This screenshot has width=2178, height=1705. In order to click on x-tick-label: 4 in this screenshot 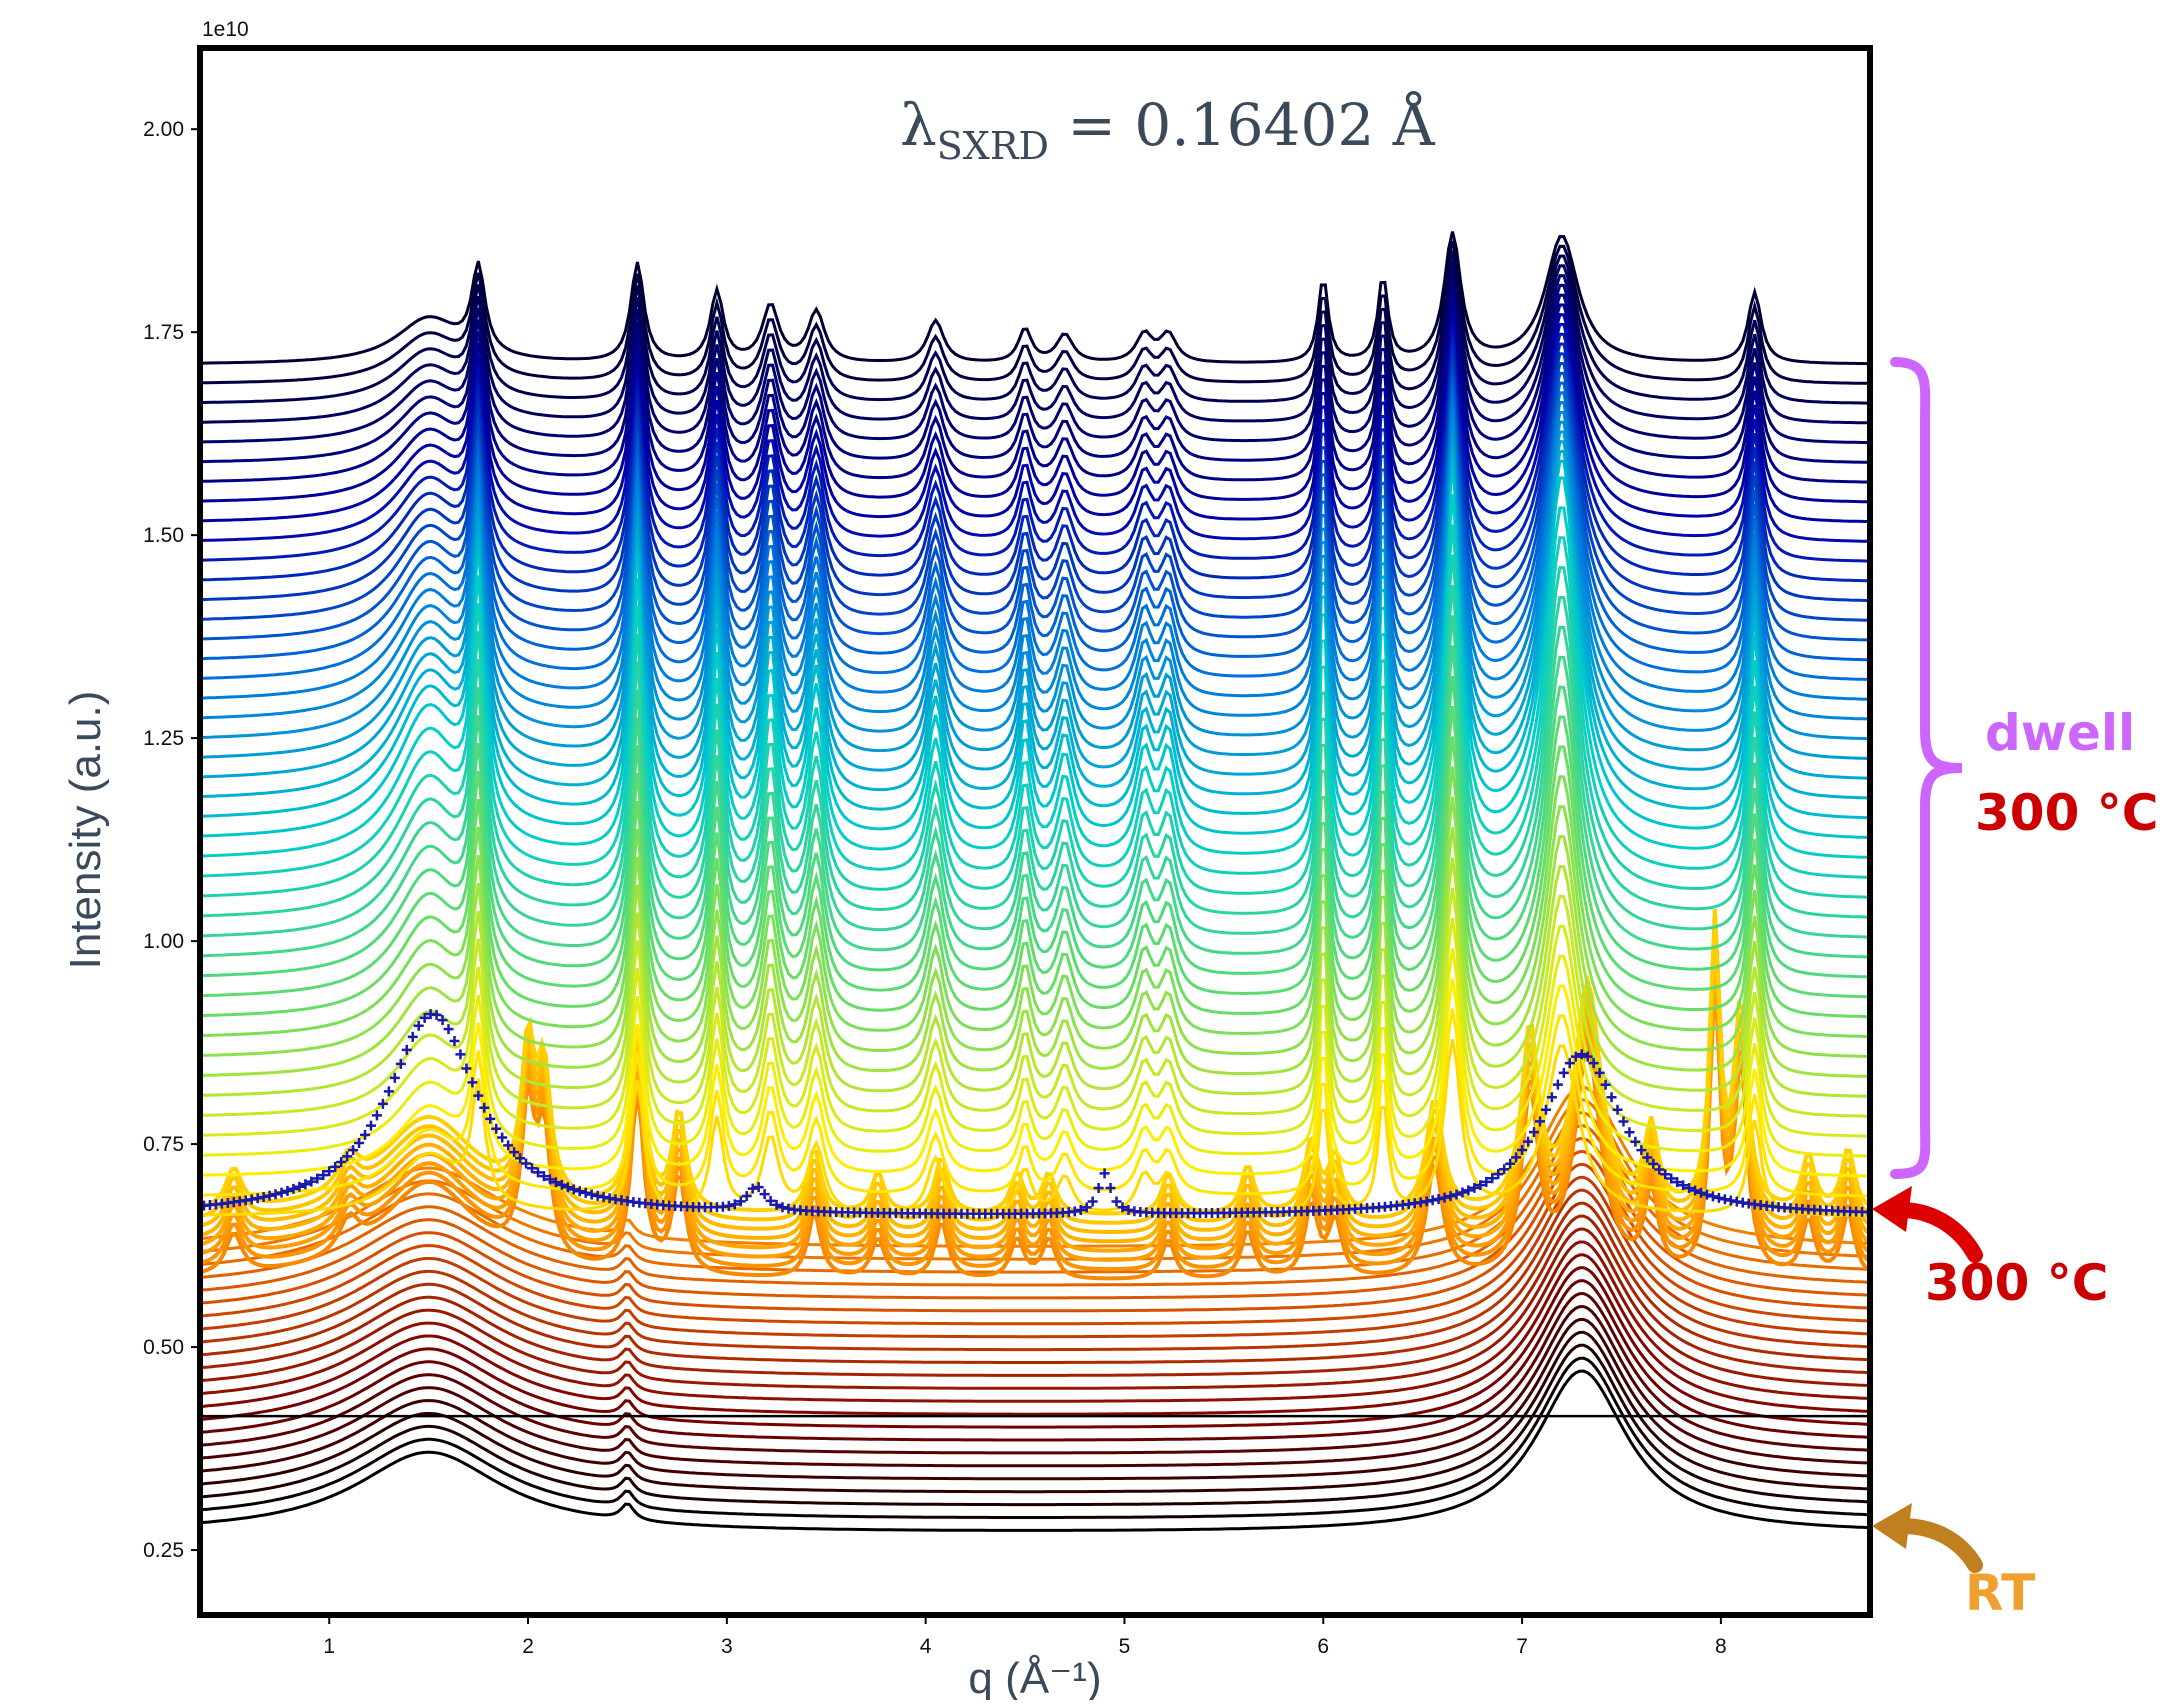, I will do `click(926, 1646)`.